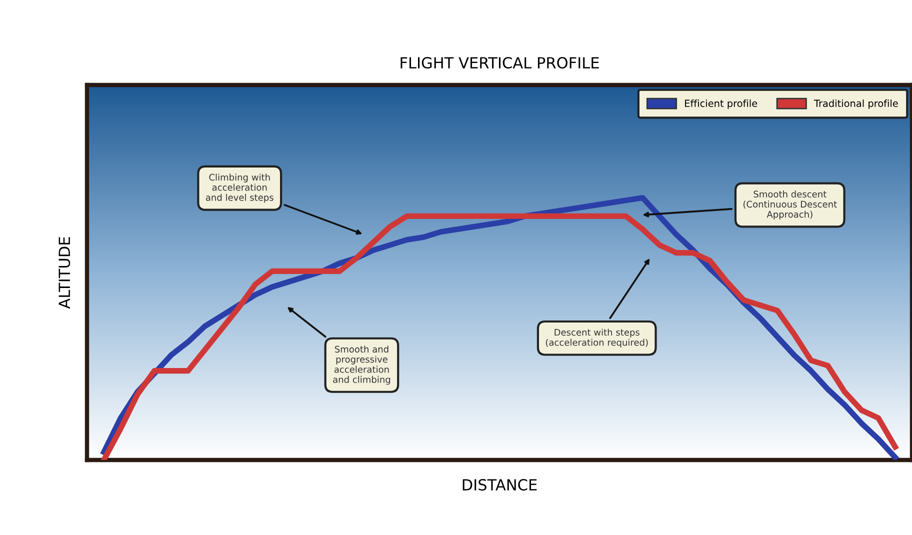 Image resolution: width=912 pixels, height=535 pixels. I want to click on annotation: Climbing with acceleration and level steps, so click(240, 188).